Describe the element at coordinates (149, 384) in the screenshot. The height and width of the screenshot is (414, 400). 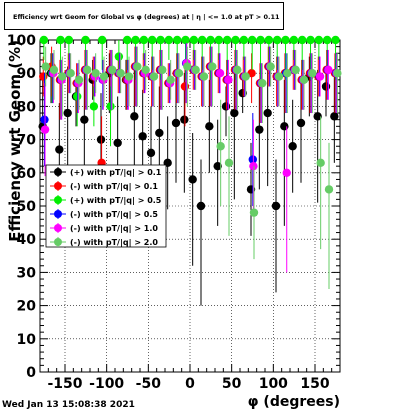
I see `x-tick-label: -50` at that location.